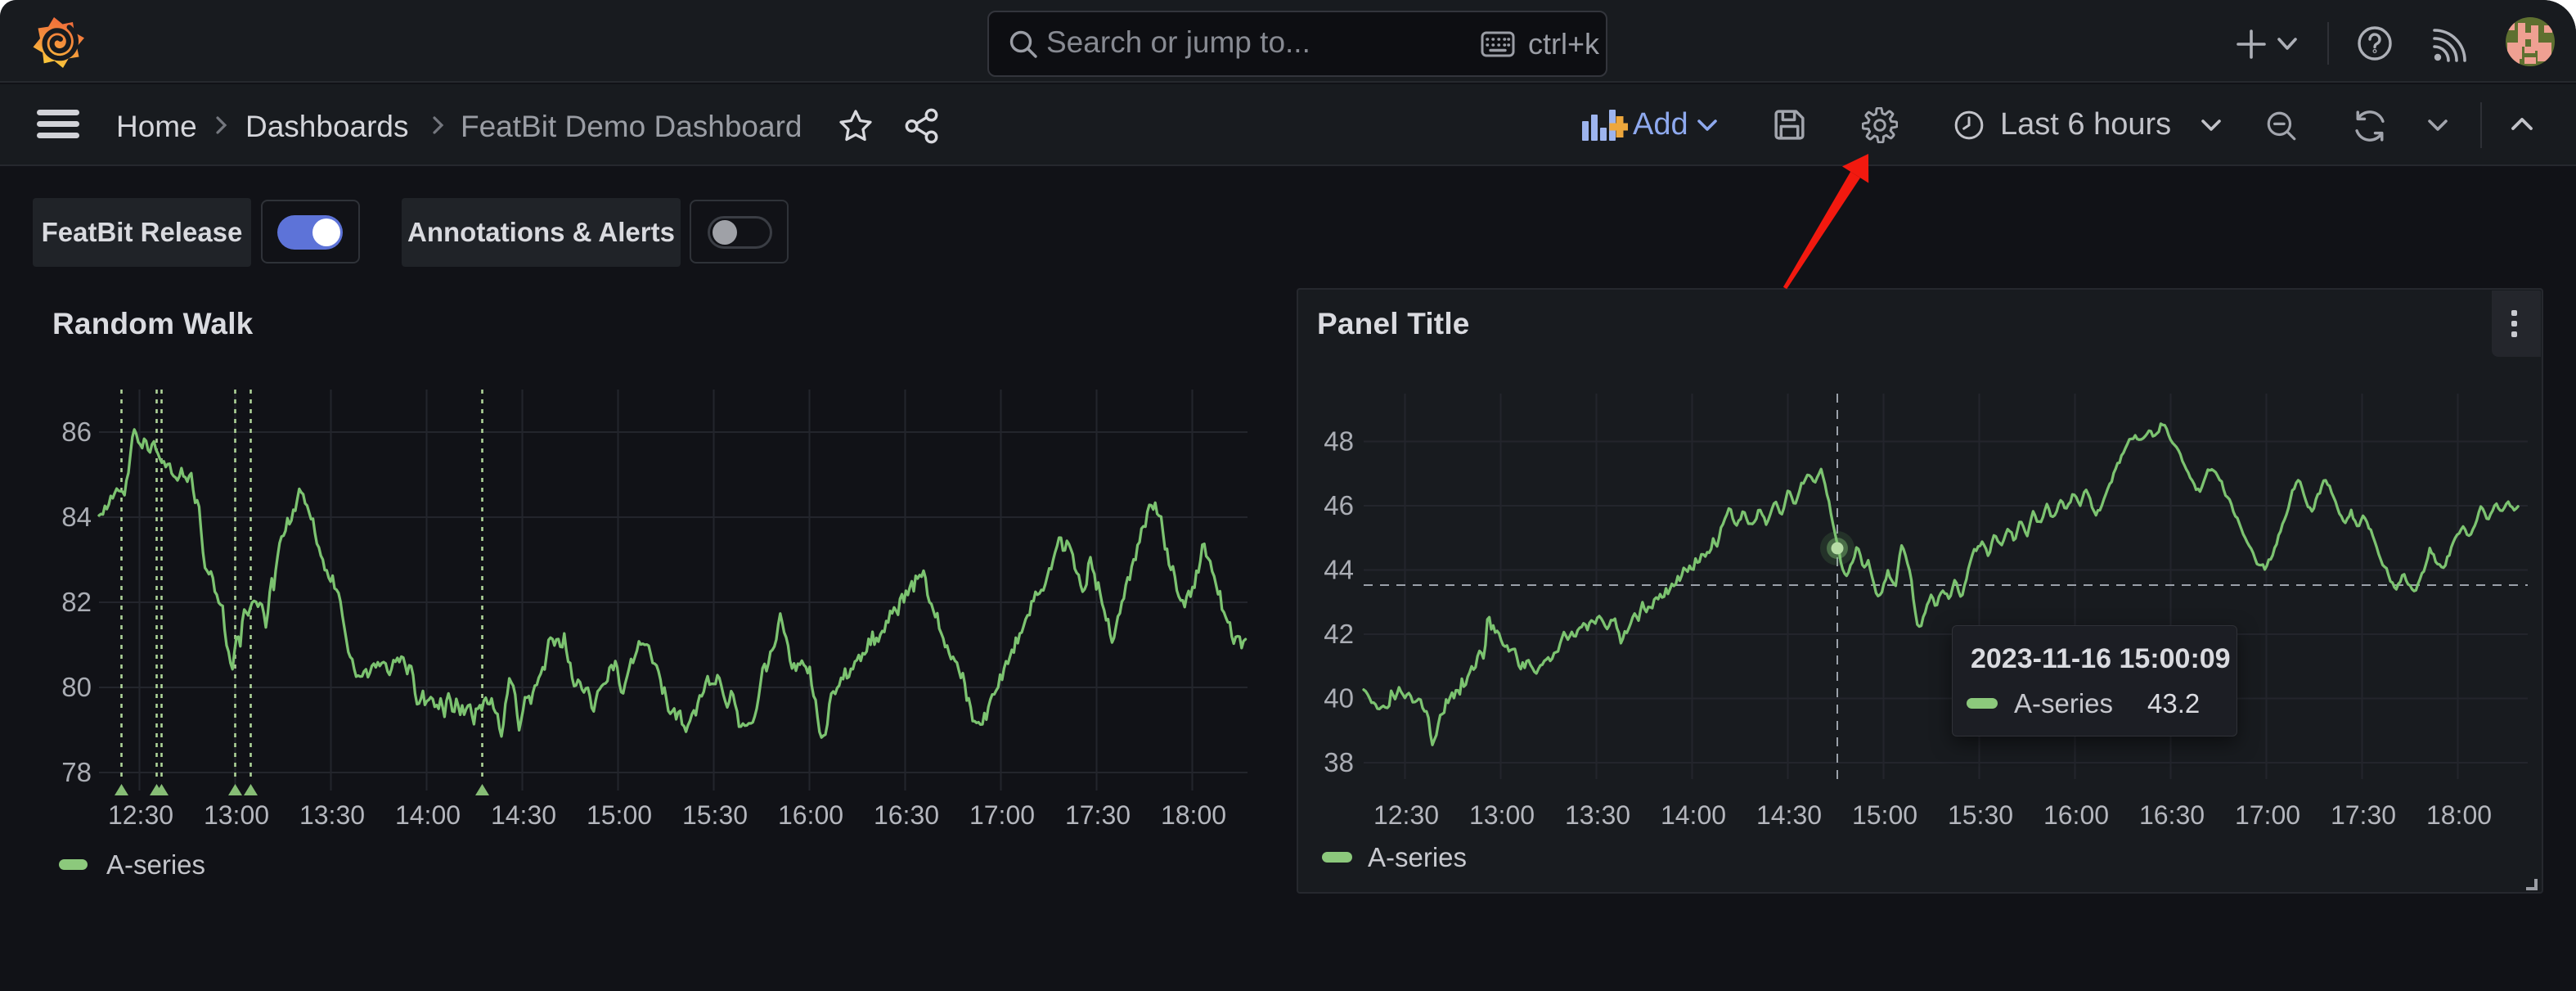 The height and width of the screenshot is (991, 2576). Describe the element at coordinates (77, 432) in the screenshot. I see `svg-text: 86` at that location.